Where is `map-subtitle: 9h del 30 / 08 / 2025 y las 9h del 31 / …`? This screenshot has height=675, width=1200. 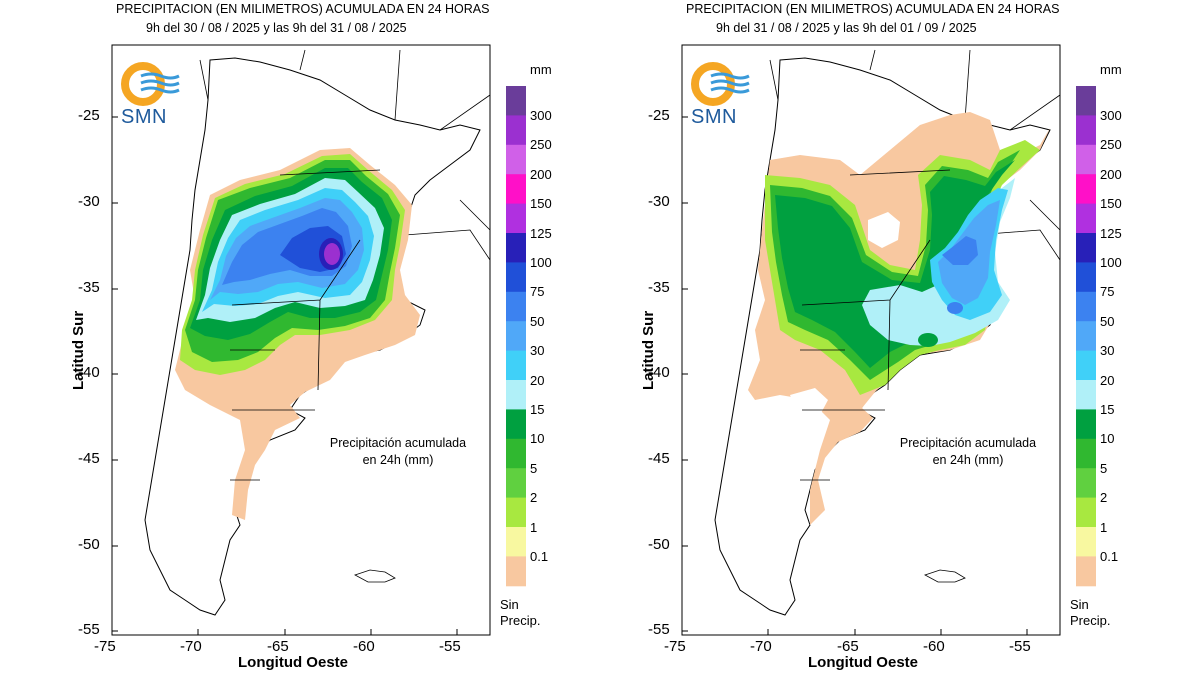 map-subtitle: 9h del 30 / 08 / 2025 y las 9h del 31 / … is located at coordinates (276, 28).